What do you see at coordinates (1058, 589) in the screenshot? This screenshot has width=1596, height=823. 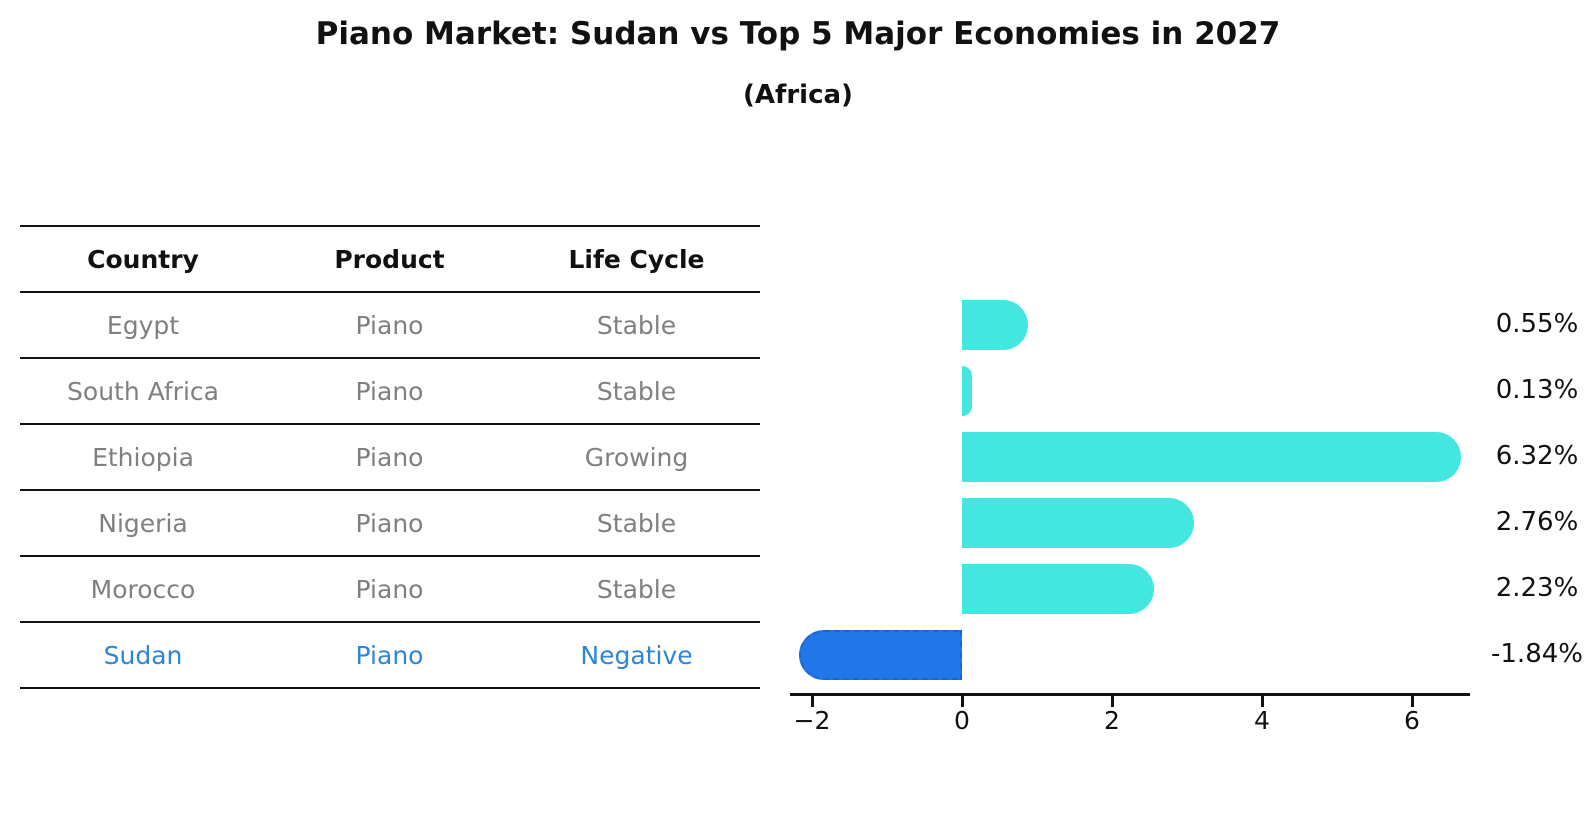 I see `bar-morocco` at bounding box center [1058, 589].